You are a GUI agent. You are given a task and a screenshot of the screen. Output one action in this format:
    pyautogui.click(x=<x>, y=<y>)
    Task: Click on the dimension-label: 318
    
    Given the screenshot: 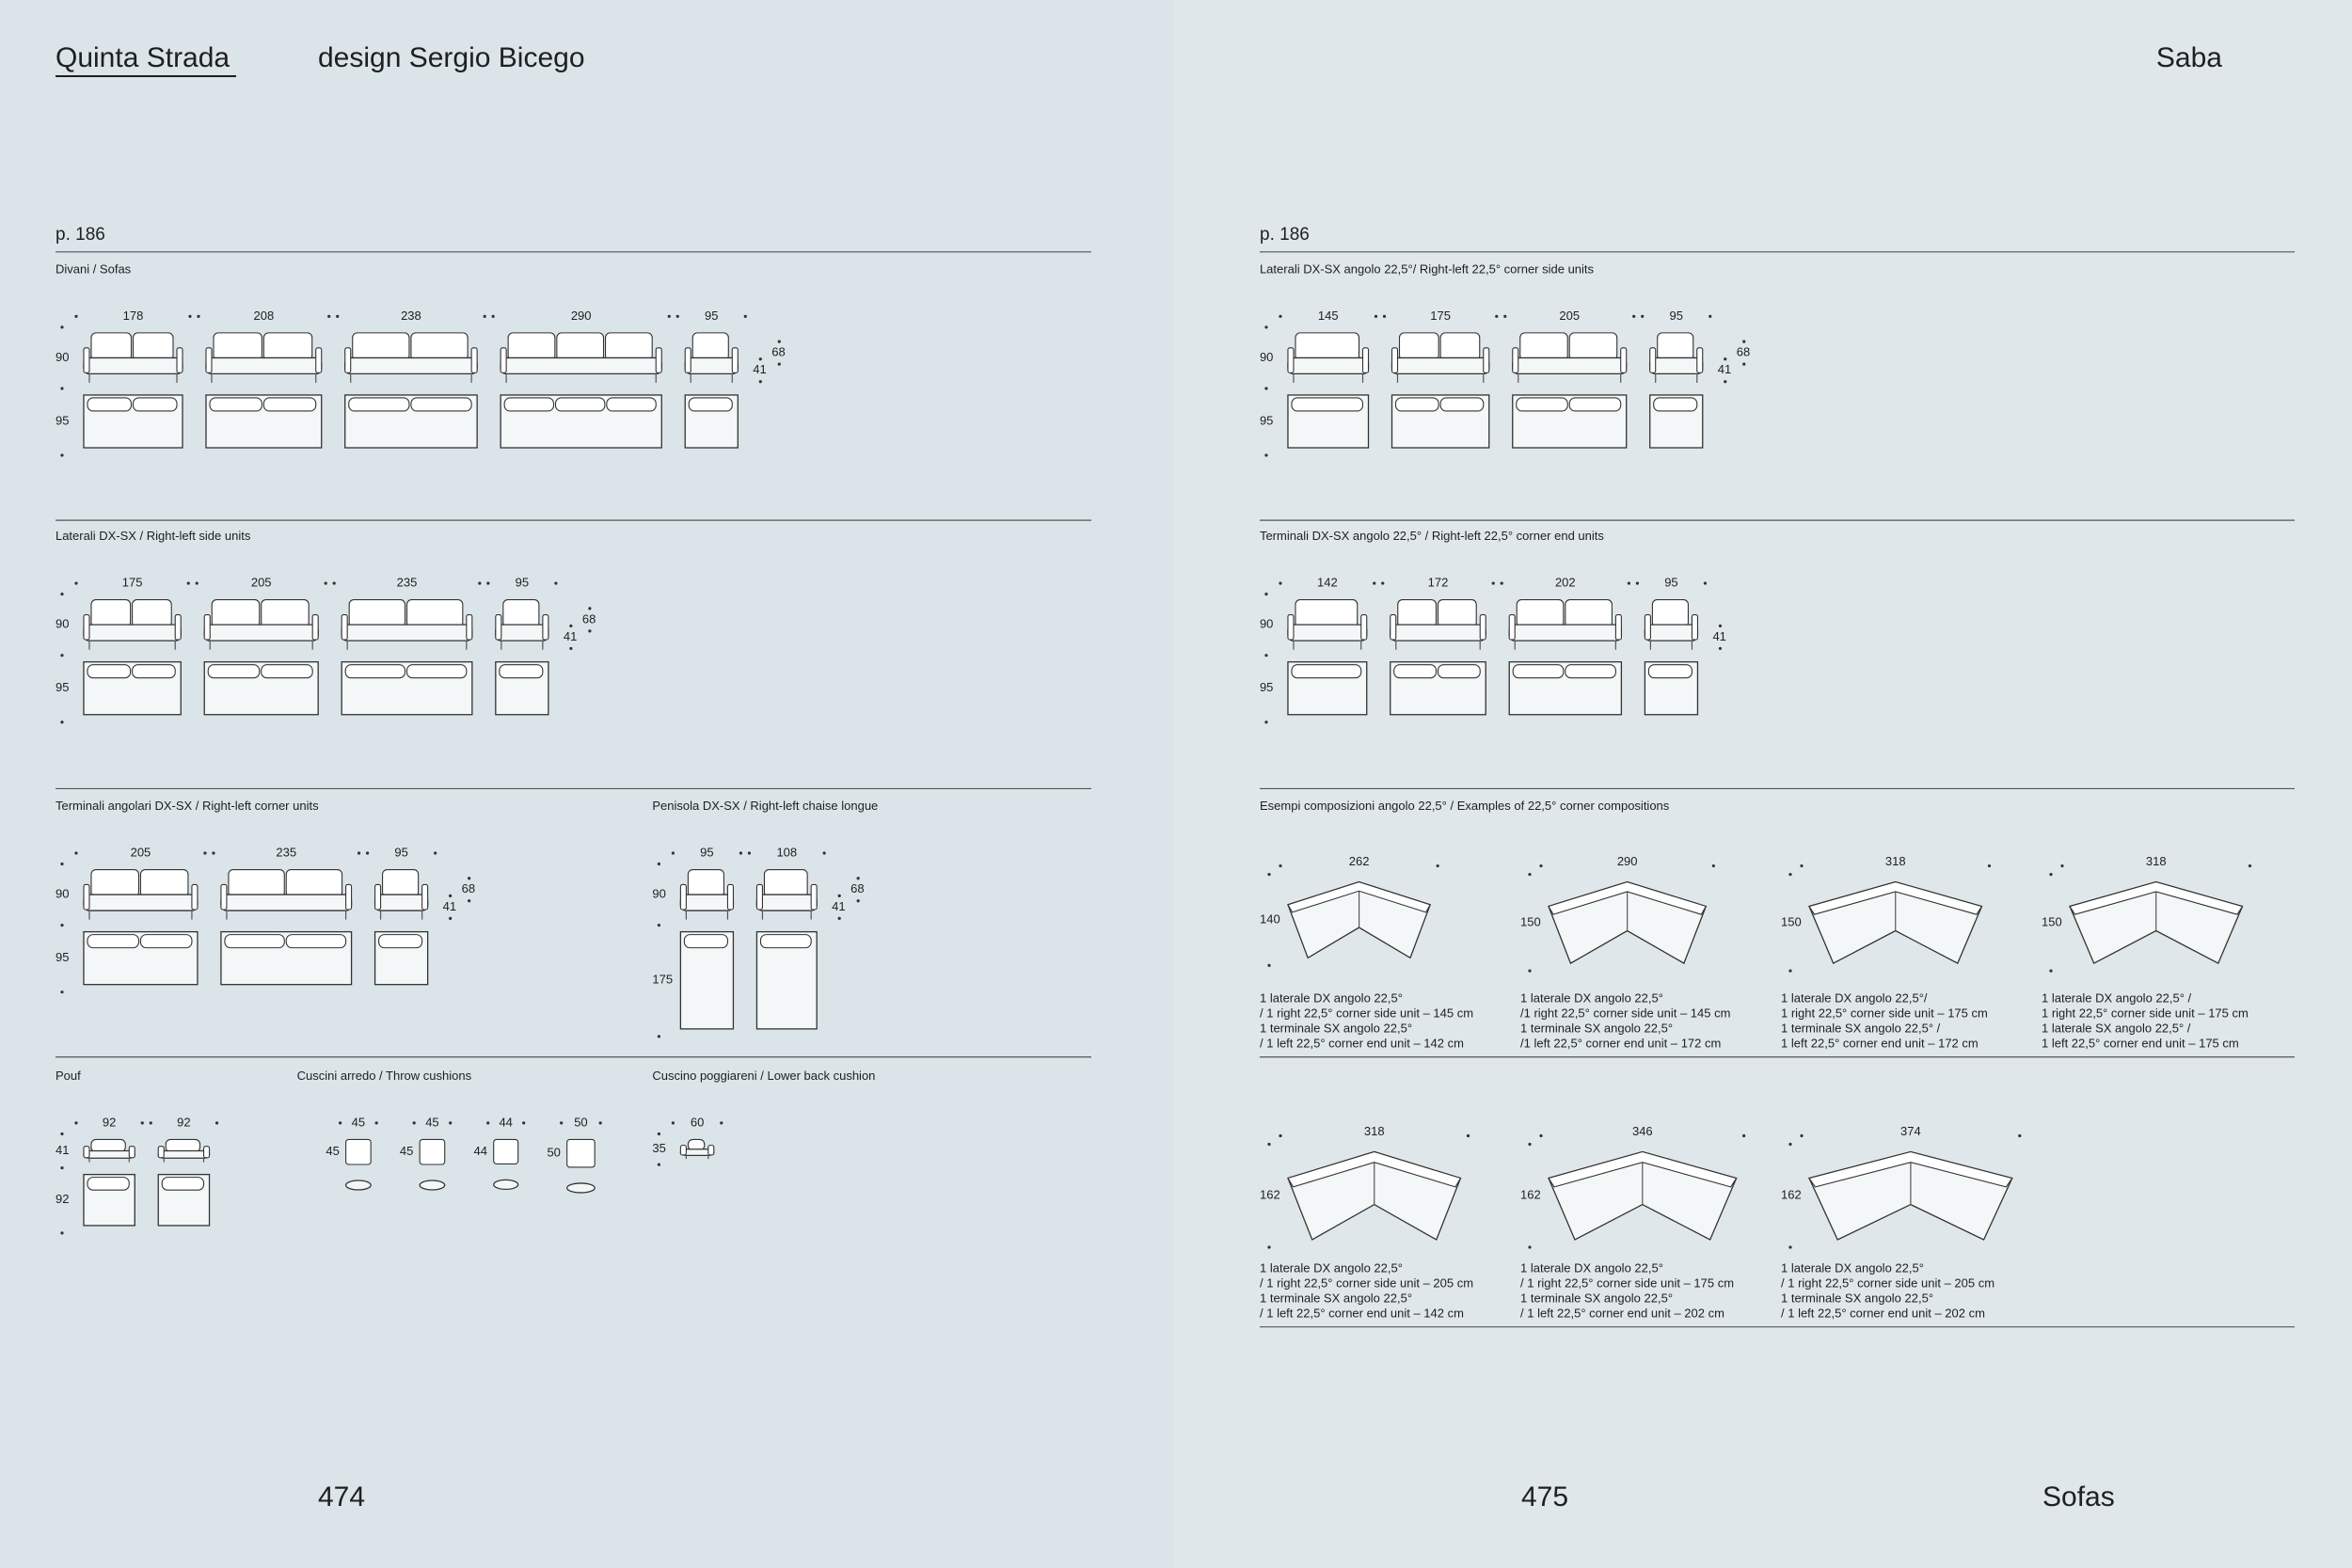 What is the action you would take?
    pyautogui.click(x=2156, y=861)
    